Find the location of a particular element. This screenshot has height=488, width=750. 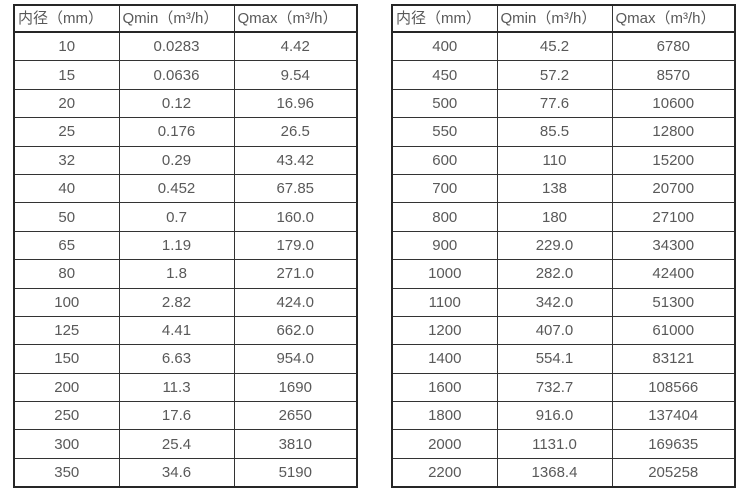

table-row: 800 180 27100 is located at coordinates (563, 217).